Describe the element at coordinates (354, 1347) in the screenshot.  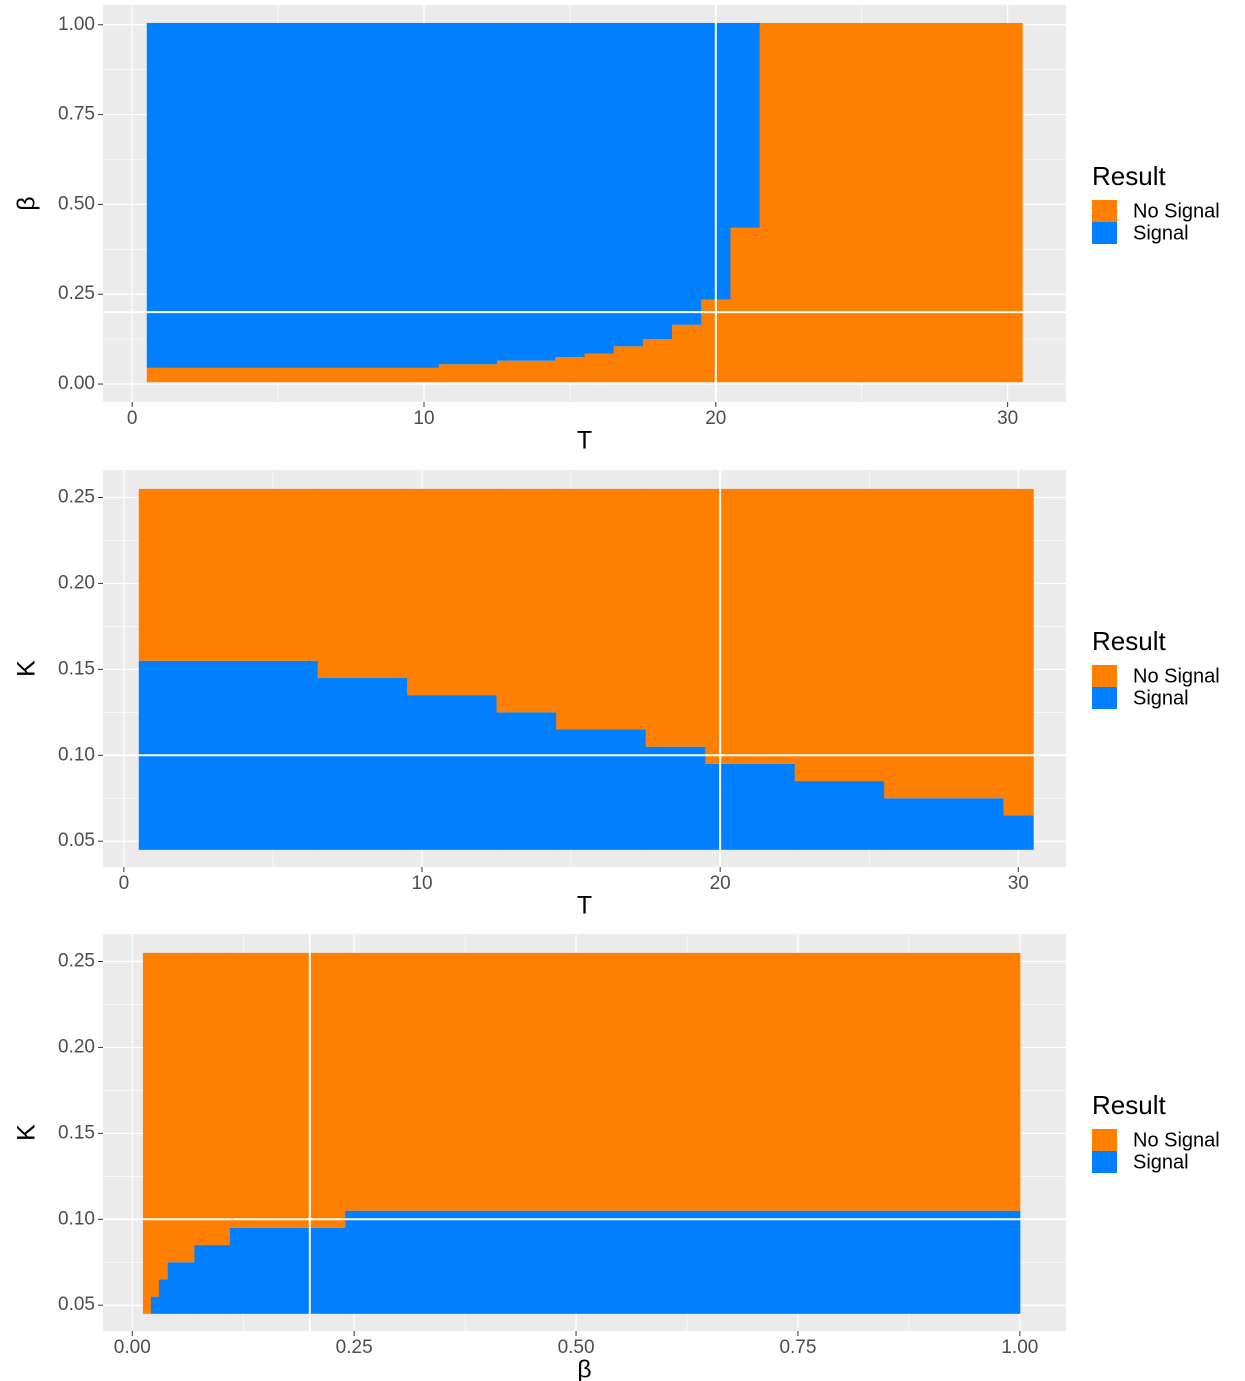
I see `x-tick-label: 0.25` at that location.